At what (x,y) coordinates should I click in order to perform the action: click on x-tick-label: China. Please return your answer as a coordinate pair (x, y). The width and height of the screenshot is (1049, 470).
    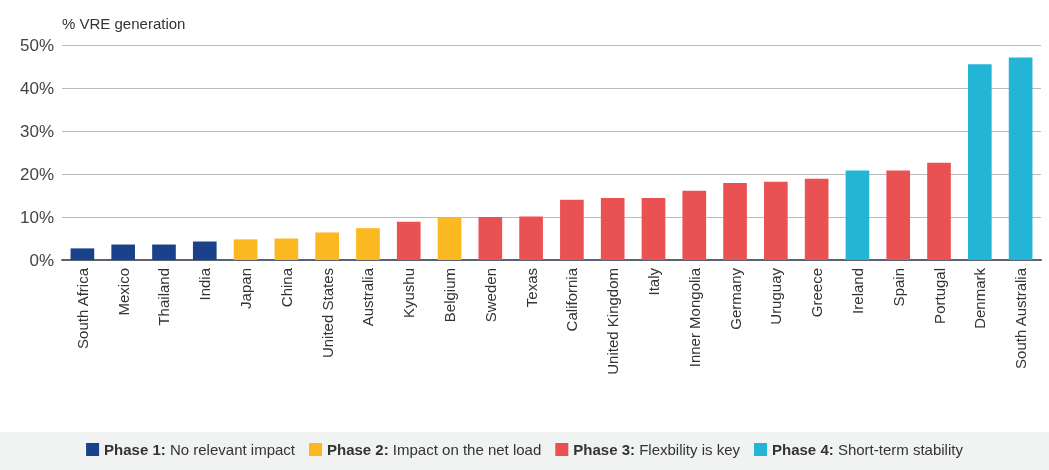
    Looking at the image, I should click on (286, 287).